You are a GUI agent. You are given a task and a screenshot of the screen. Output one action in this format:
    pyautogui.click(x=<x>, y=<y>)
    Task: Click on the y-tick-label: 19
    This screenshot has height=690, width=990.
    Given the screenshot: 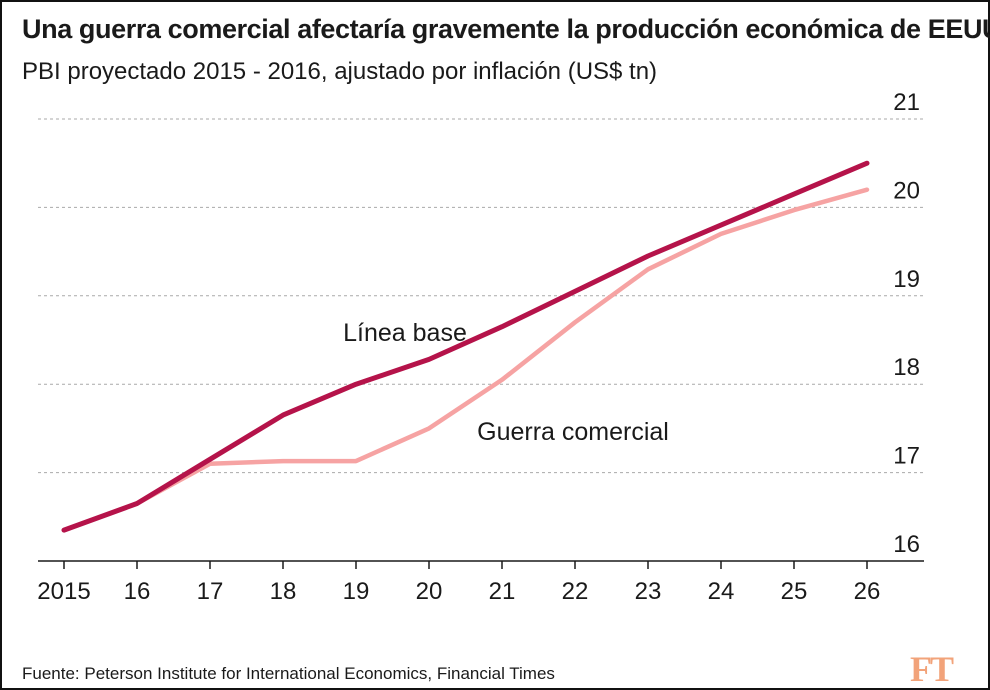 What is the action you would take?
    pyautogui.click(x=906, y=279)
    